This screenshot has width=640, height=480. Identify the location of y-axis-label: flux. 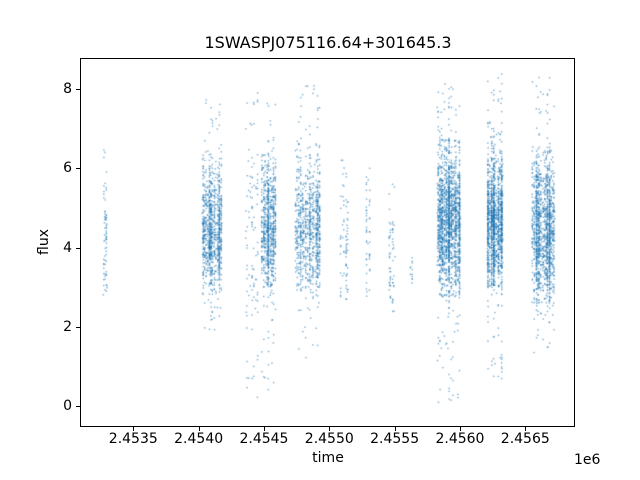
(44, 242).